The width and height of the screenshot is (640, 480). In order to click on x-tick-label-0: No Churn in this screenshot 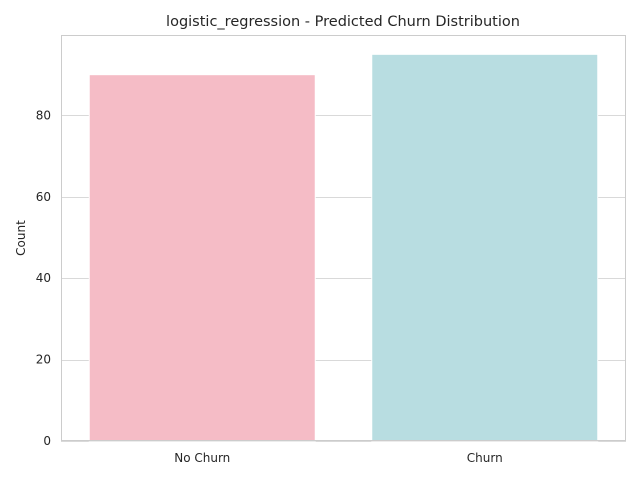, I will do `click(202, 458)`.